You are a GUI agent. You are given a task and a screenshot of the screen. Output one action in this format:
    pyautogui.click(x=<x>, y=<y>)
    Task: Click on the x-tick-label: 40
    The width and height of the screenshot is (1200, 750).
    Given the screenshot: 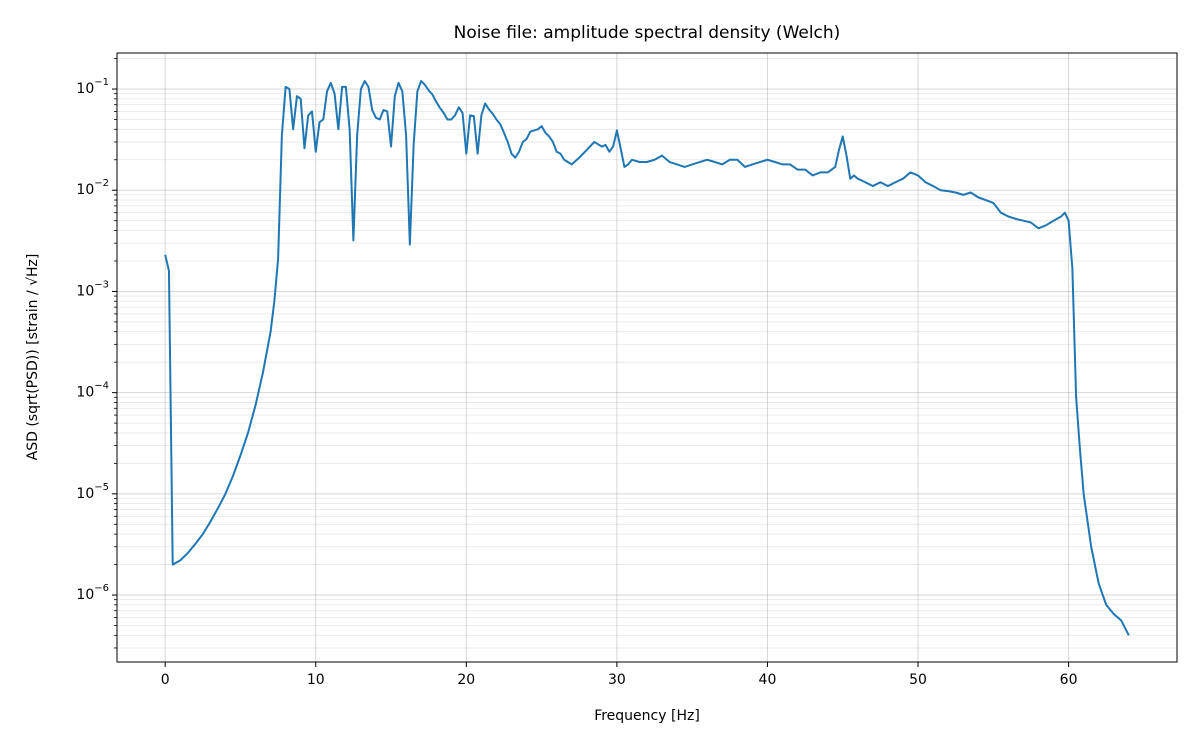 What is the action you would take?
    pyautogui.click(x=768, y=680)
    